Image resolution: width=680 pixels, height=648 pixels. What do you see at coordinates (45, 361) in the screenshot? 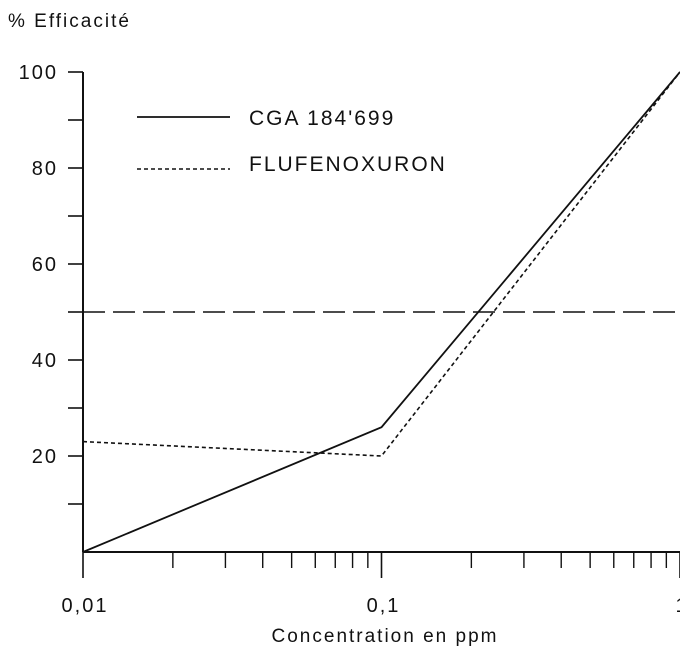
I see `y-tick-label: 40` at bounding box center [45, 361].